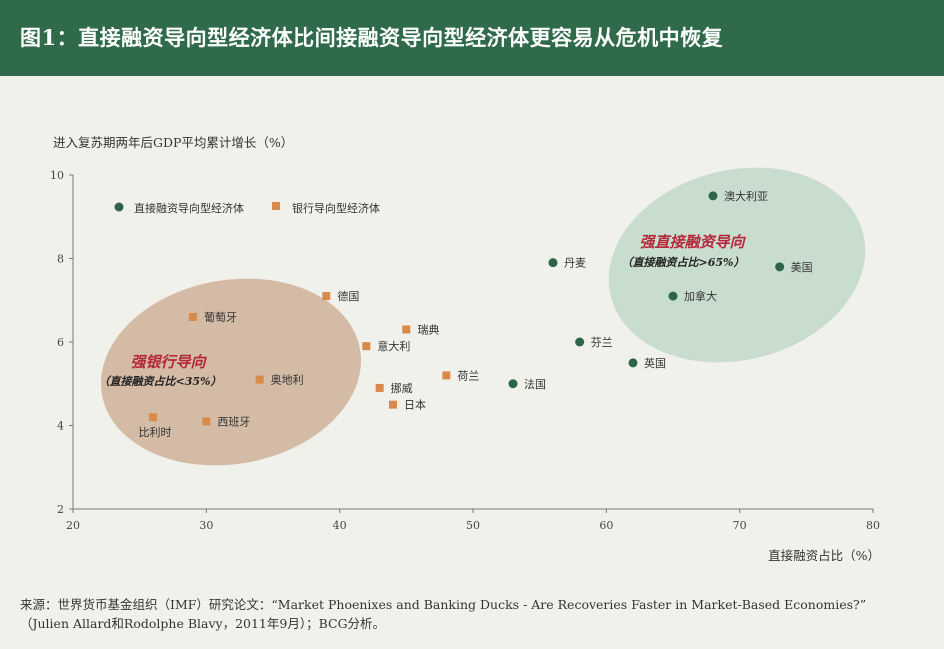 Image resolution: width=944 pixels, height=649 pixels. Describe the element at coordinates (602, 342) in the screenshot. I see `data-label: 芬兰` at that location.